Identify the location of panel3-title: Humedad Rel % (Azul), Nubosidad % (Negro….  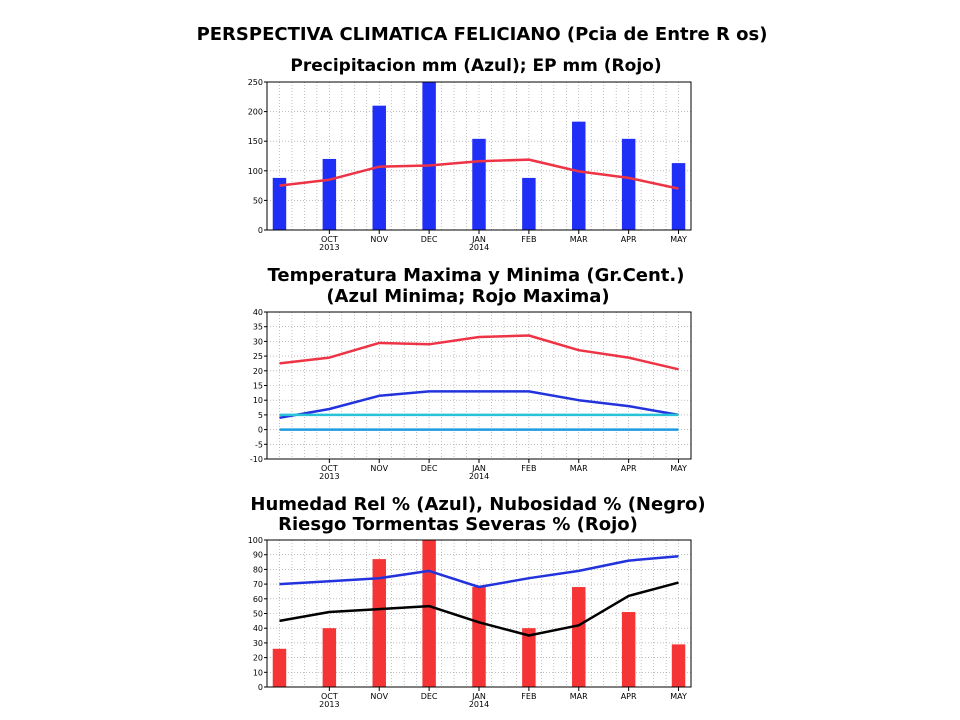
(477, 504).